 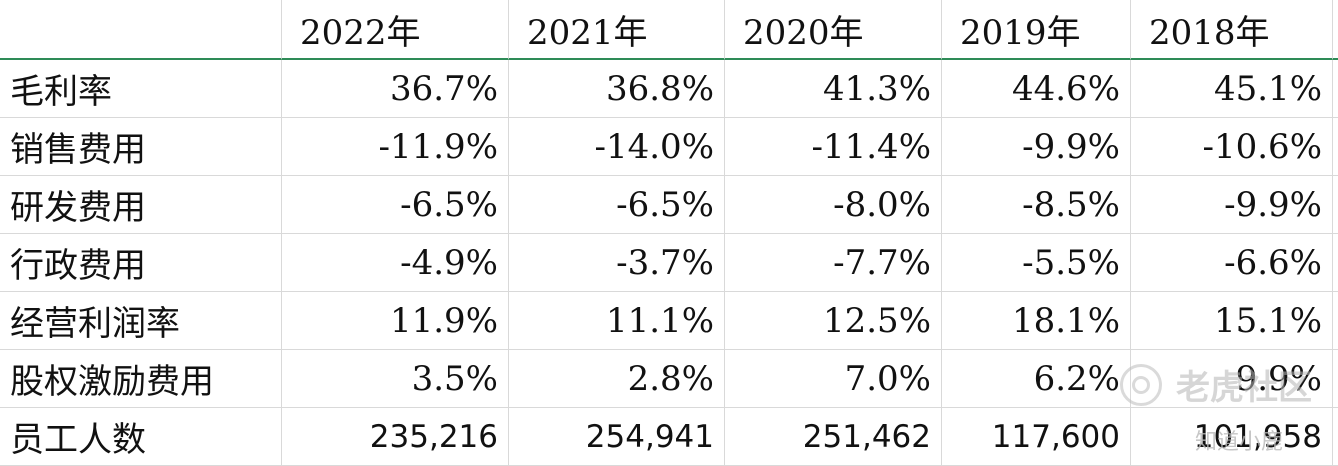 I want to click on table-cell: -3.7%, so click(x=617, y=263).